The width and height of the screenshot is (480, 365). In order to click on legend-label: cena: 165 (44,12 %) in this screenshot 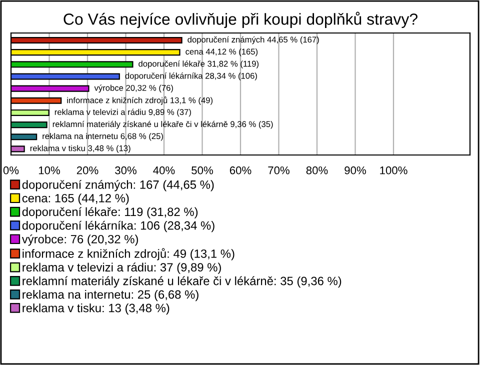, I will do `click(75, 199)`.